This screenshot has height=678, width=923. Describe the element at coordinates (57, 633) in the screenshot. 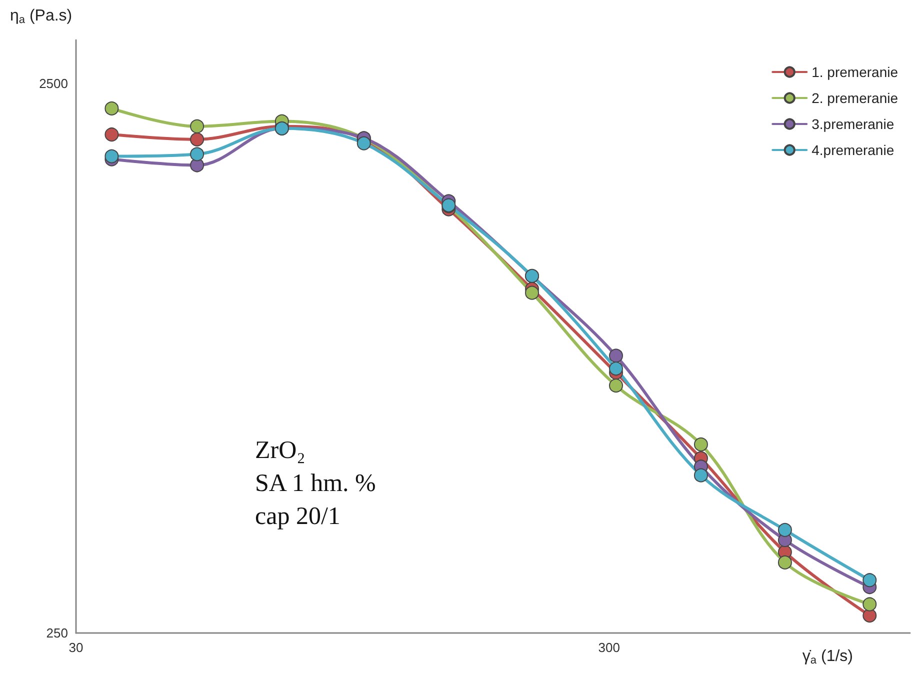

I see `y-tick-label: 250` at that location.